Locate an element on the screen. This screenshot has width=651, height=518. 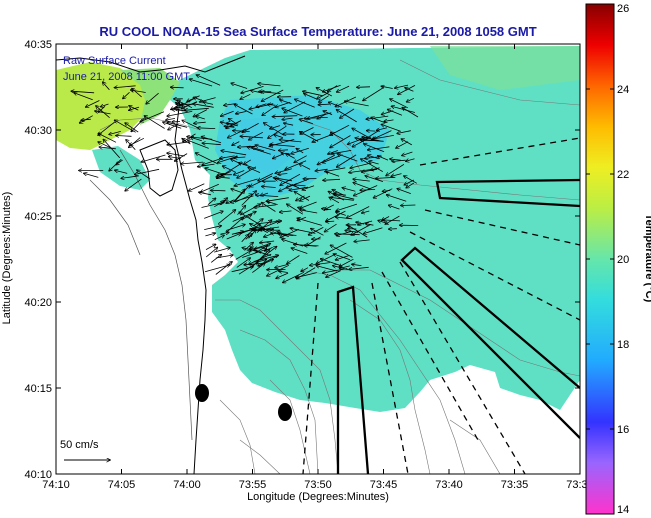
sst-field-warm-east is located at coordinates (505, 68).